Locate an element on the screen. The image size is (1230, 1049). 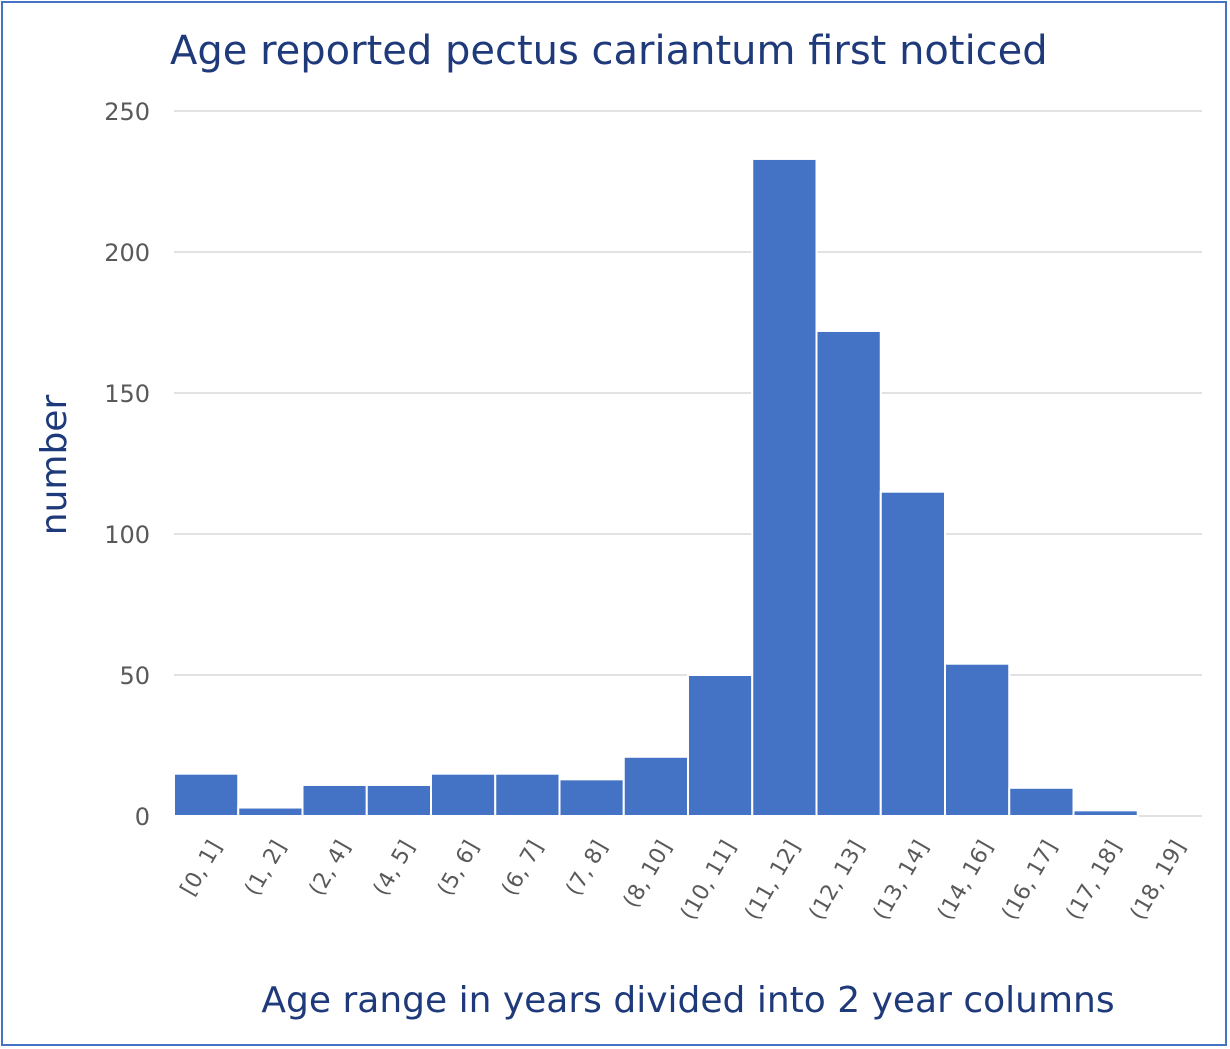
x-tick-label: (1, 2] is located at coordinates (265, 869).